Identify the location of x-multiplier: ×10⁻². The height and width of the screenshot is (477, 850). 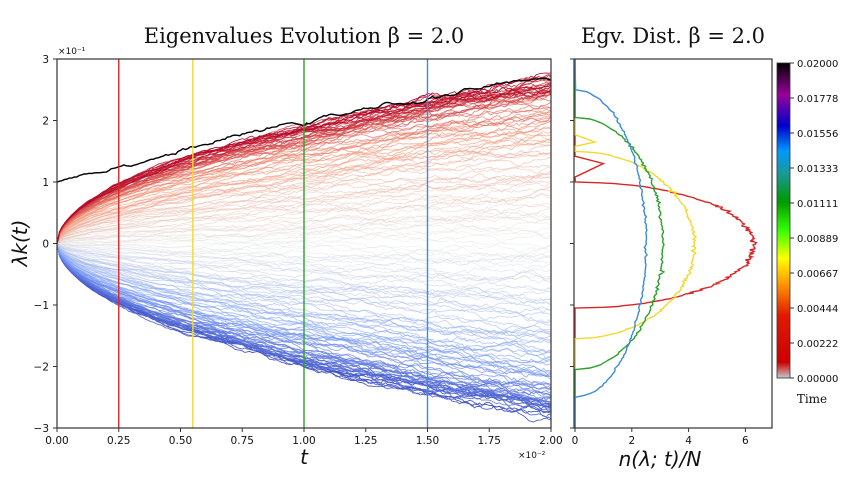
(532, 456).